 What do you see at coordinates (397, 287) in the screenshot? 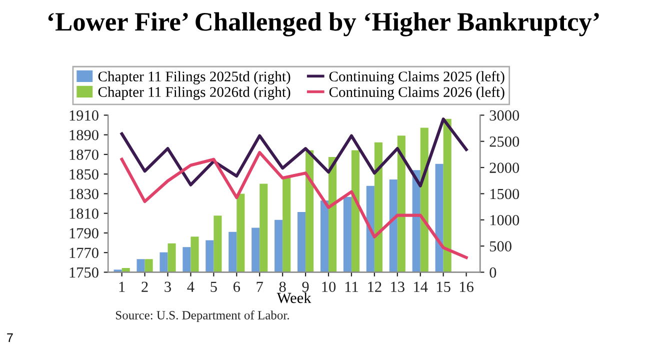
I see `x-tick-label: 13` at bounding box center [397, 287].